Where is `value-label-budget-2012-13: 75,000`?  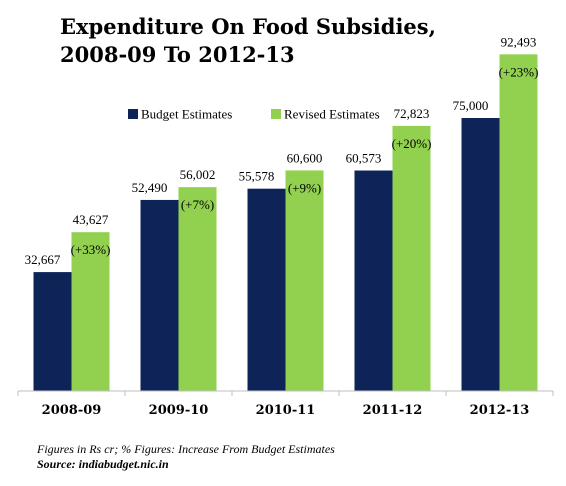 value-label-budget-2012-13: 75,000 is located at coordinates (471, 105).